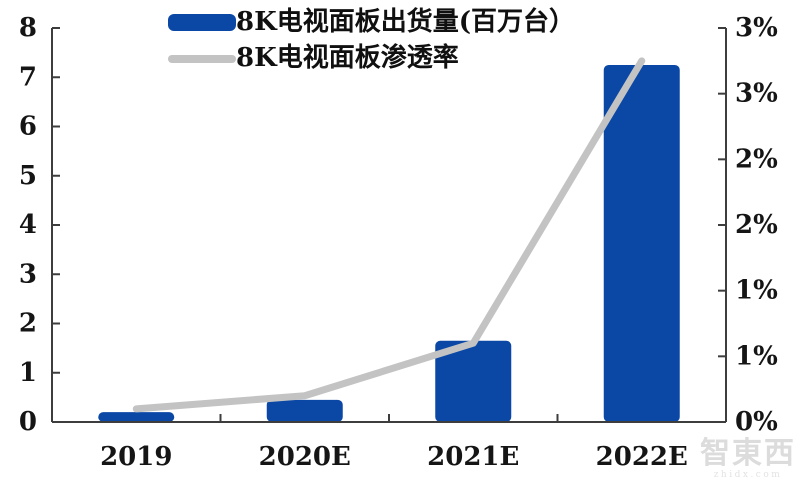  What do you see at coordinates (28, 373) in the screenshot?
I see `left-axis-tick-label: 1` at bounding box center [28, 373].